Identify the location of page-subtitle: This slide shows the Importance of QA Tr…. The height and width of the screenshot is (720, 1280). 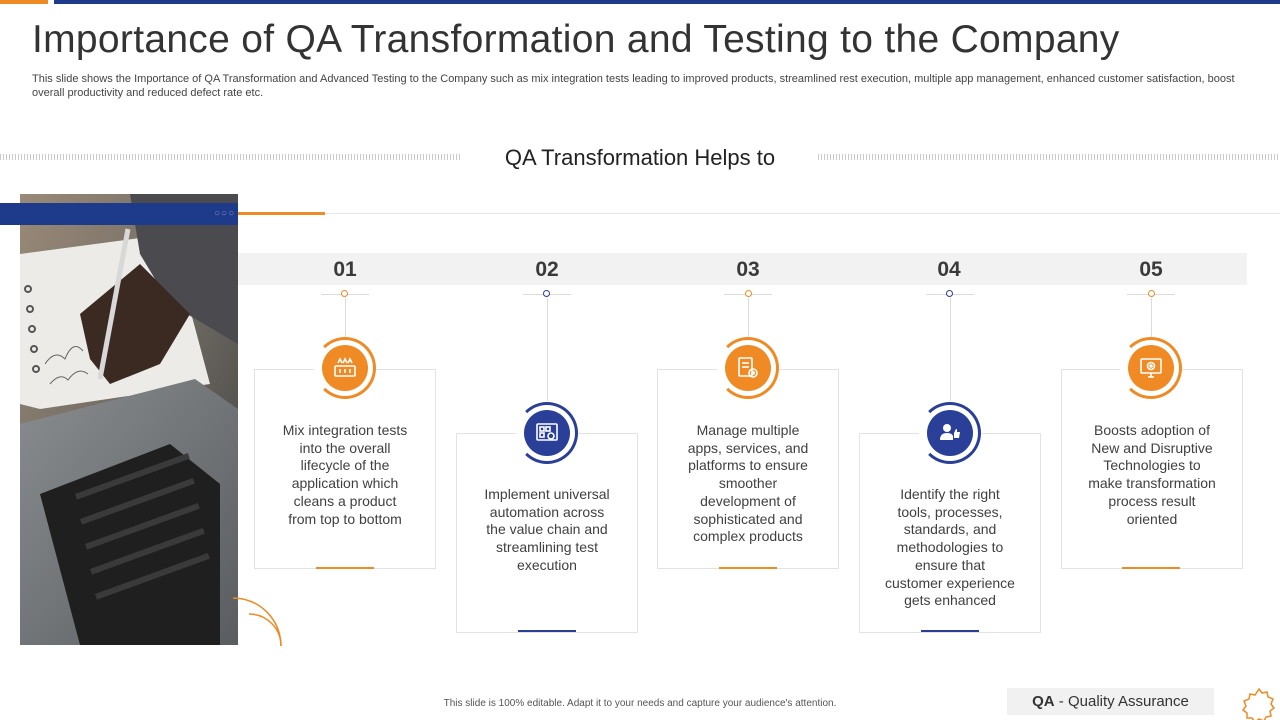
(633, 86).